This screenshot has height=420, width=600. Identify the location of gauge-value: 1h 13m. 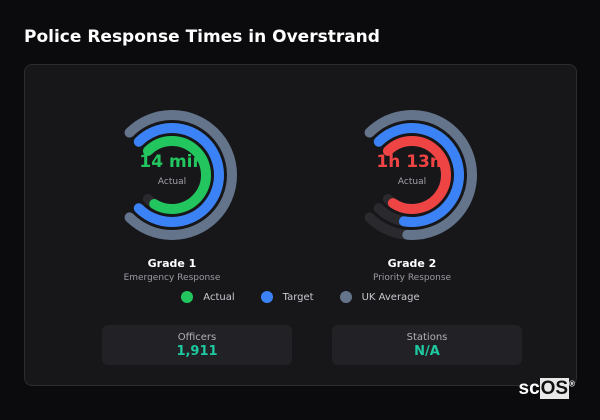
(412, 162).